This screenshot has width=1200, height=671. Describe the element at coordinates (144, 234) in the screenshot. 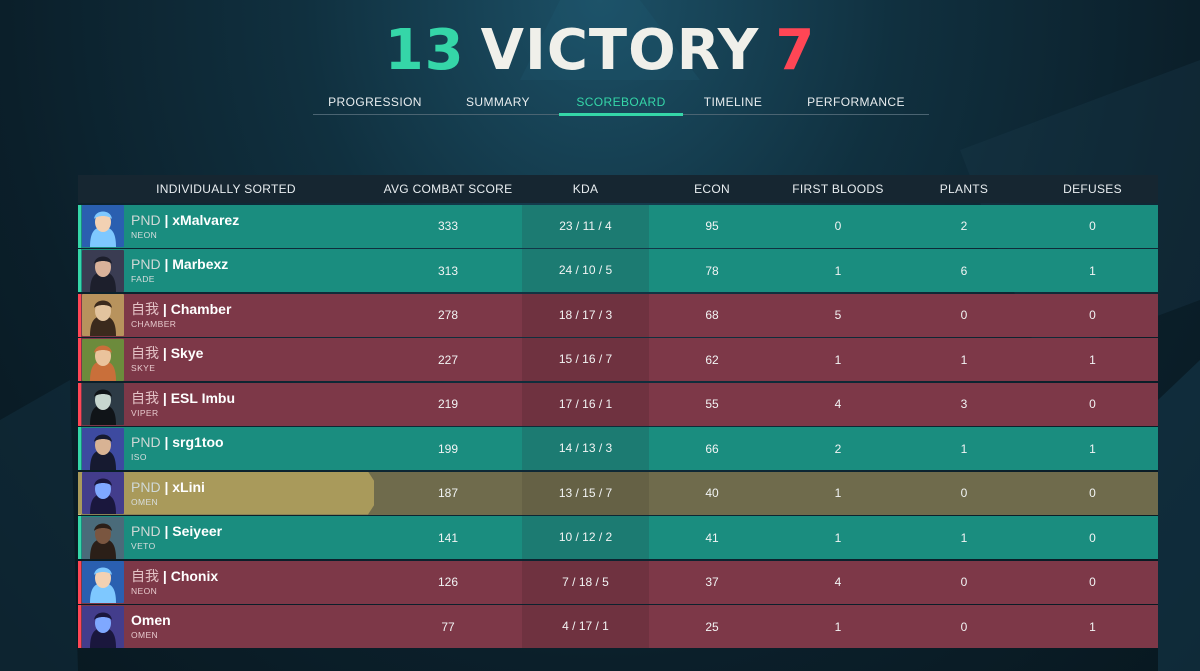

I see `agent-name: NEON` at that location.